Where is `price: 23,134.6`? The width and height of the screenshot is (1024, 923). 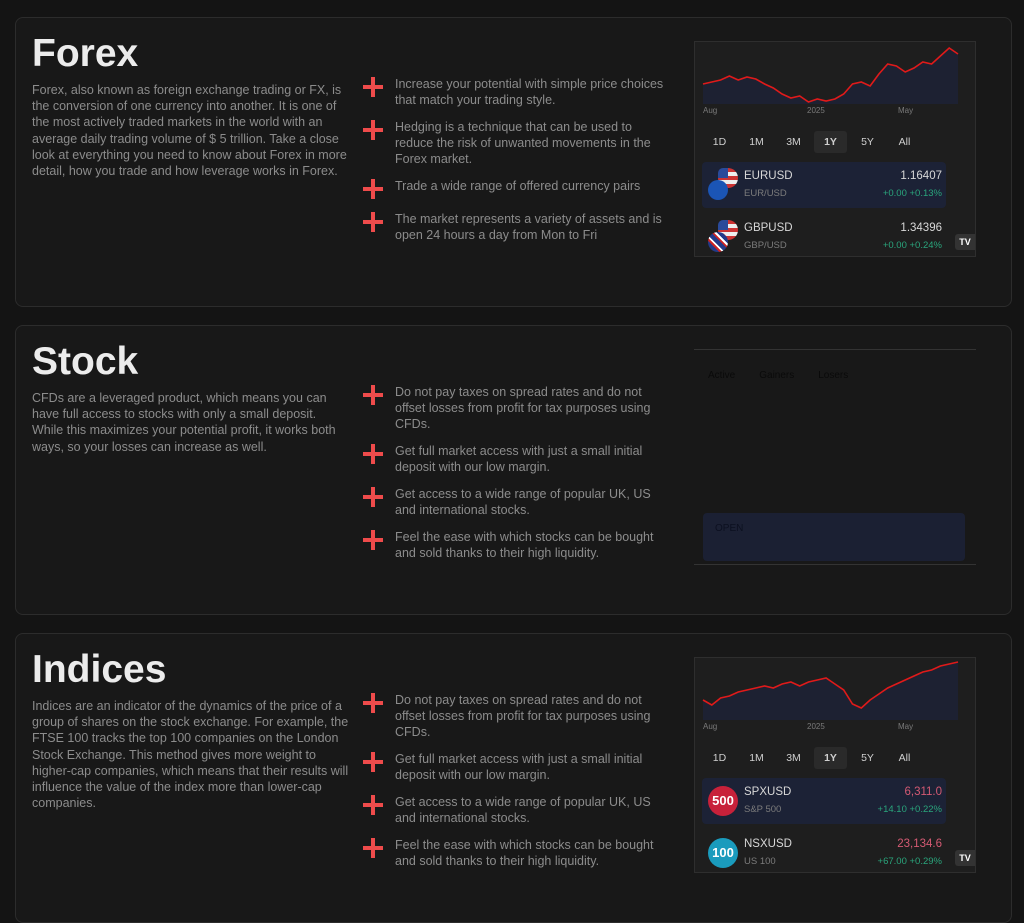 price: 23,134.6 is located at coordinates (919, 844).